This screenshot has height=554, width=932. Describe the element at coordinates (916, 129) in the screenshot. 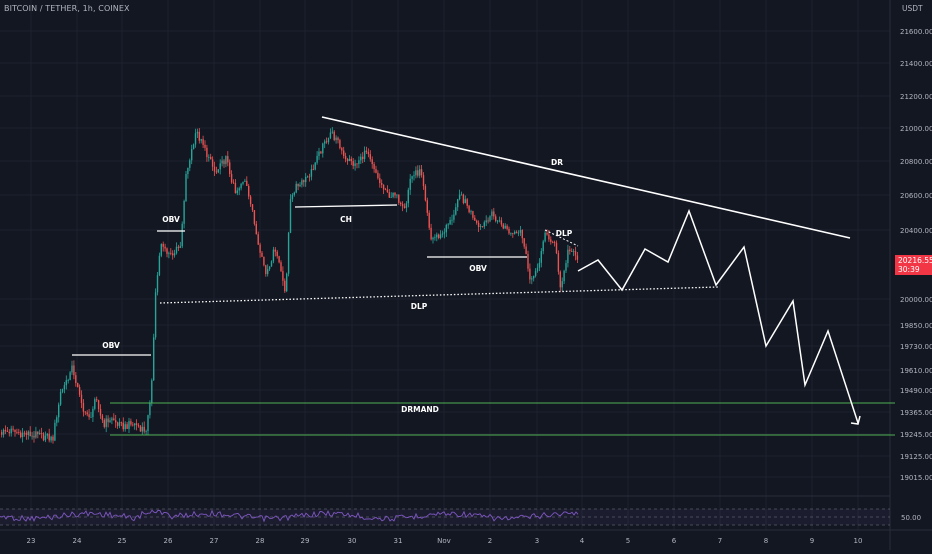

I see `y-tick-label: 21000.00` at that location.